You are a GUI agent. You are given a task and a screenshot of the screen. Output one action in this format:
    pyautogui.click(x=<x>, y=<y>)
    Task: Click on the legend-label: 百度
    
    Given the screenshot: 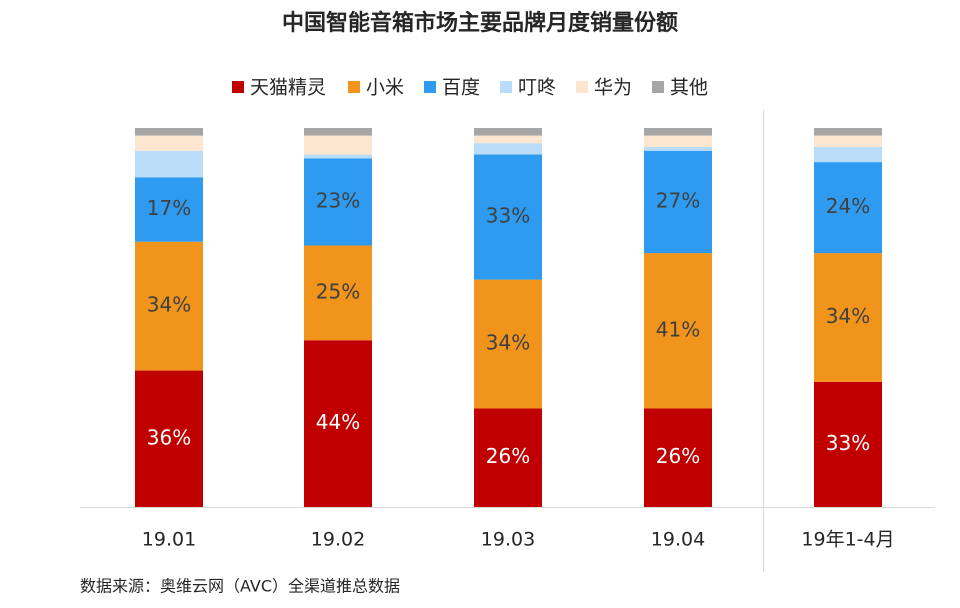 What is the action you would take?
    pyautogui.click(x=461, y=88)
    